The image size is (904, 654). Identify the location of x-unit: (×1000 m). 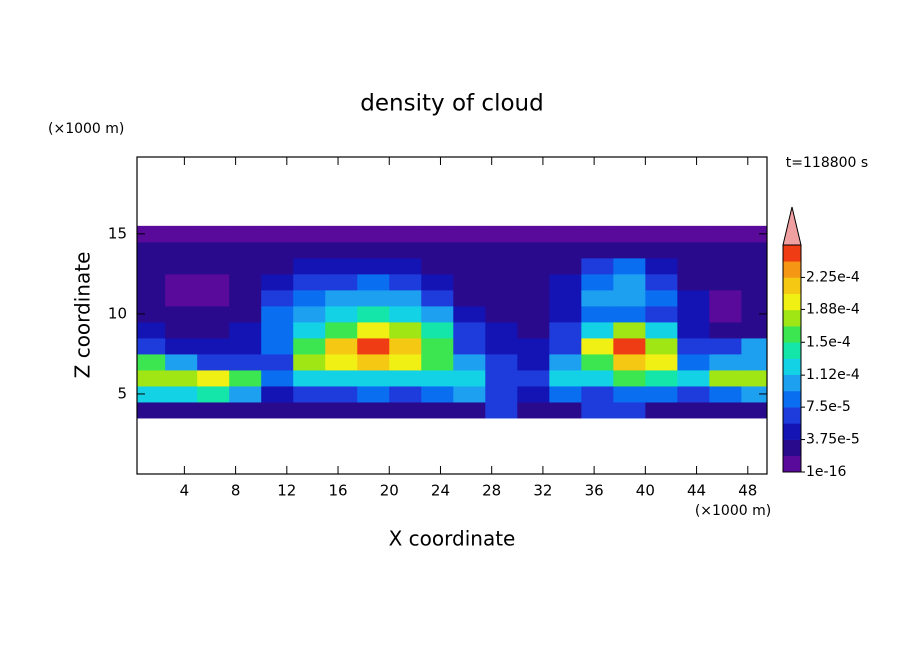
(733, 511).